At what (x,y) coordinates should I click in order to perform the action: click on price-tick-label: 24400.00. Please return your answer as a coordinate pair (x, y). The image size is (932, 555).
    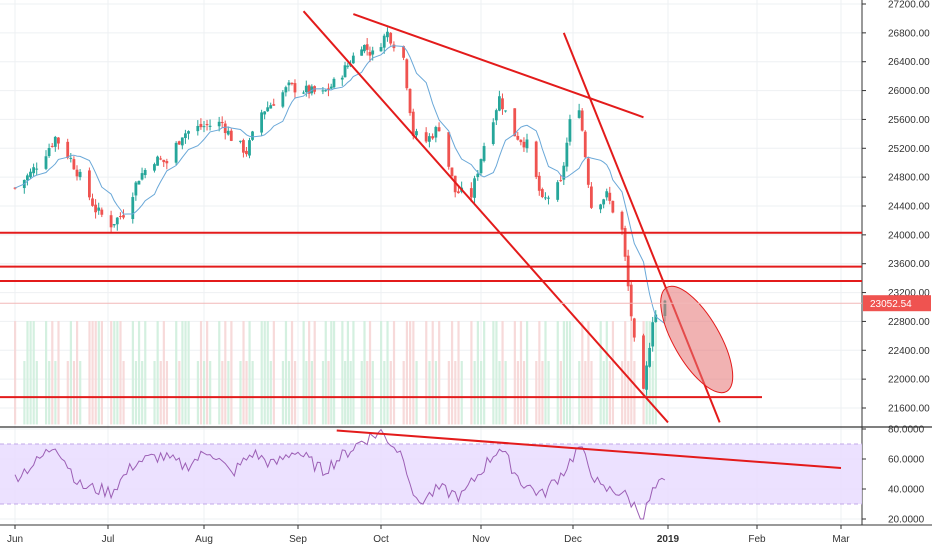
    Looking at the image, I should click on (909, 207).